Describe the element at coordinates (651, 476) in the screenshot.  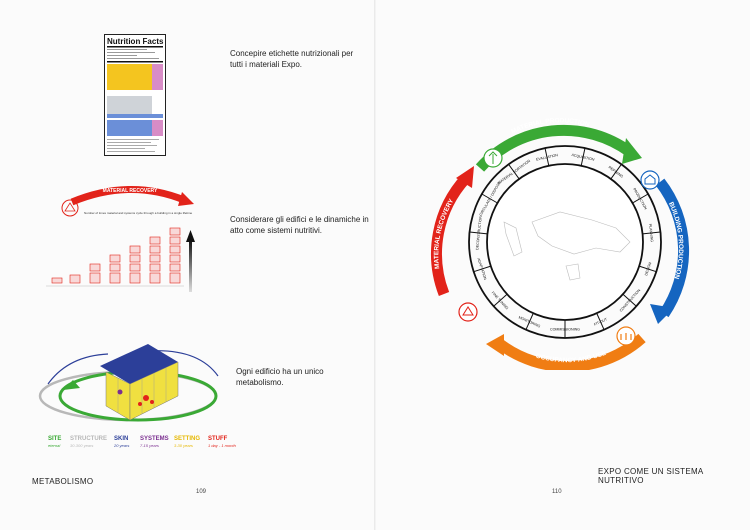
I see `footer-right-title: EXPO COME UN SISTEMA NUTRITIVO` at that location.